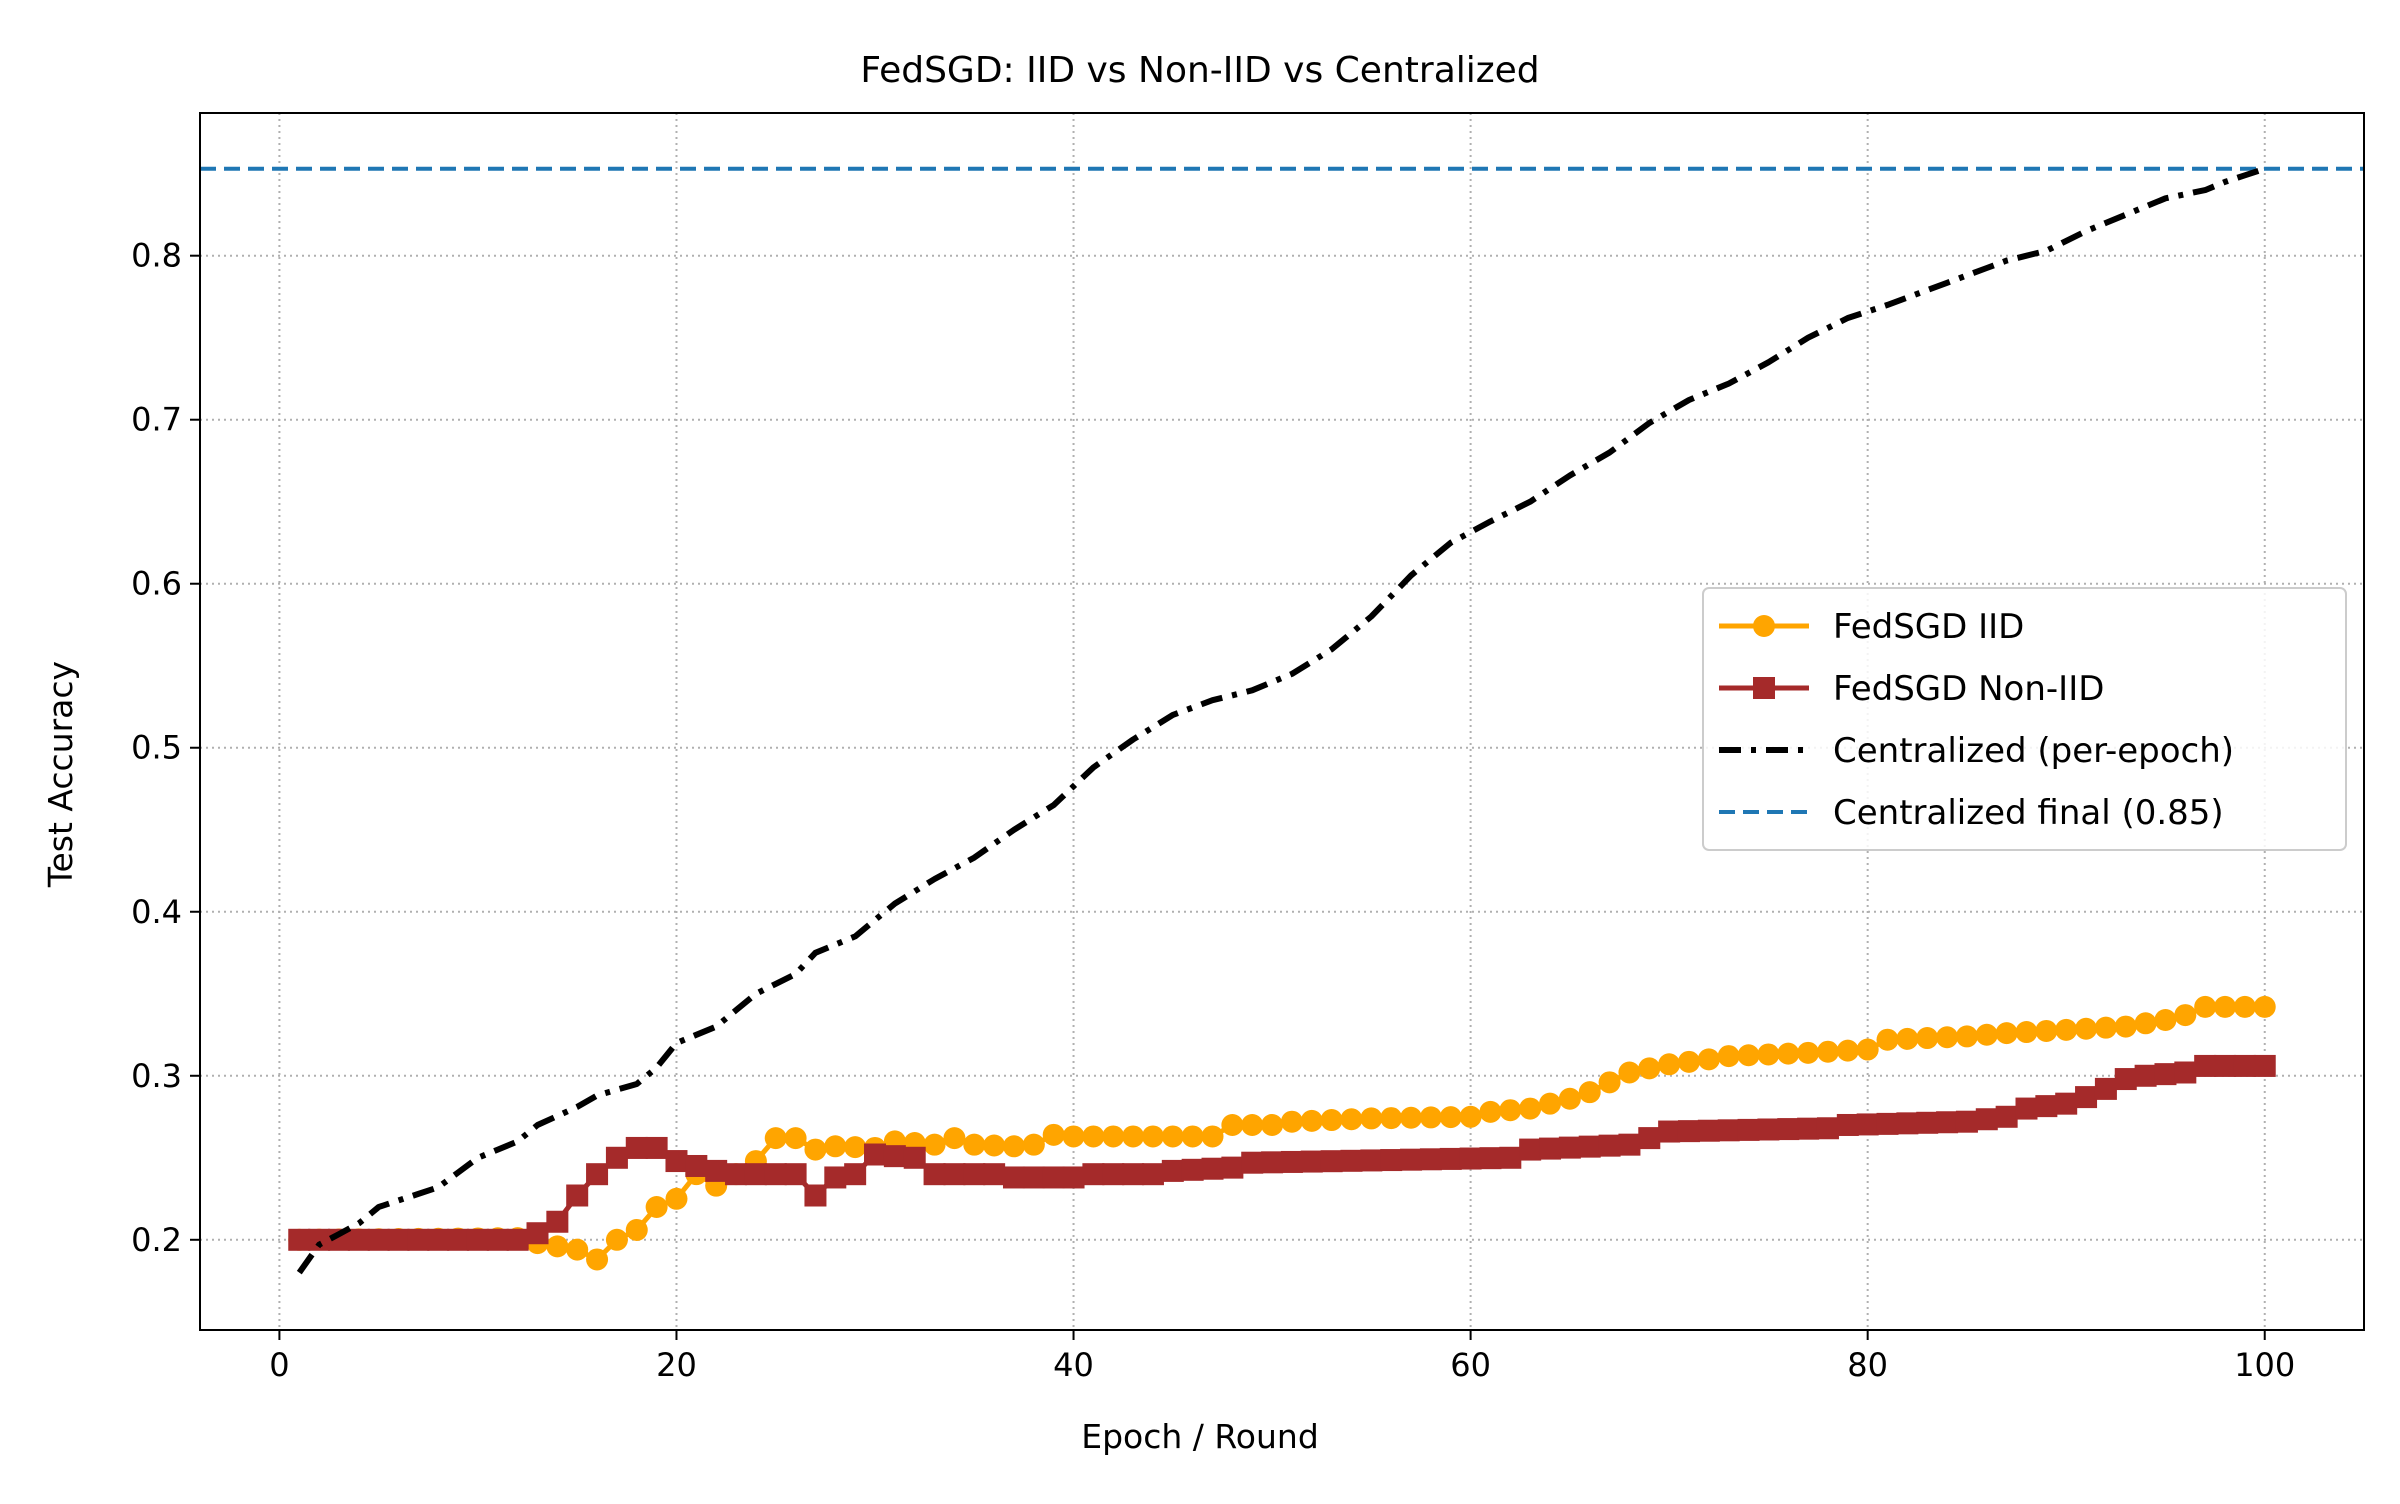  Describe the element at coordinates (156, 1076) in the screenshot. I see `y-tick-label: 0.3` at that location.